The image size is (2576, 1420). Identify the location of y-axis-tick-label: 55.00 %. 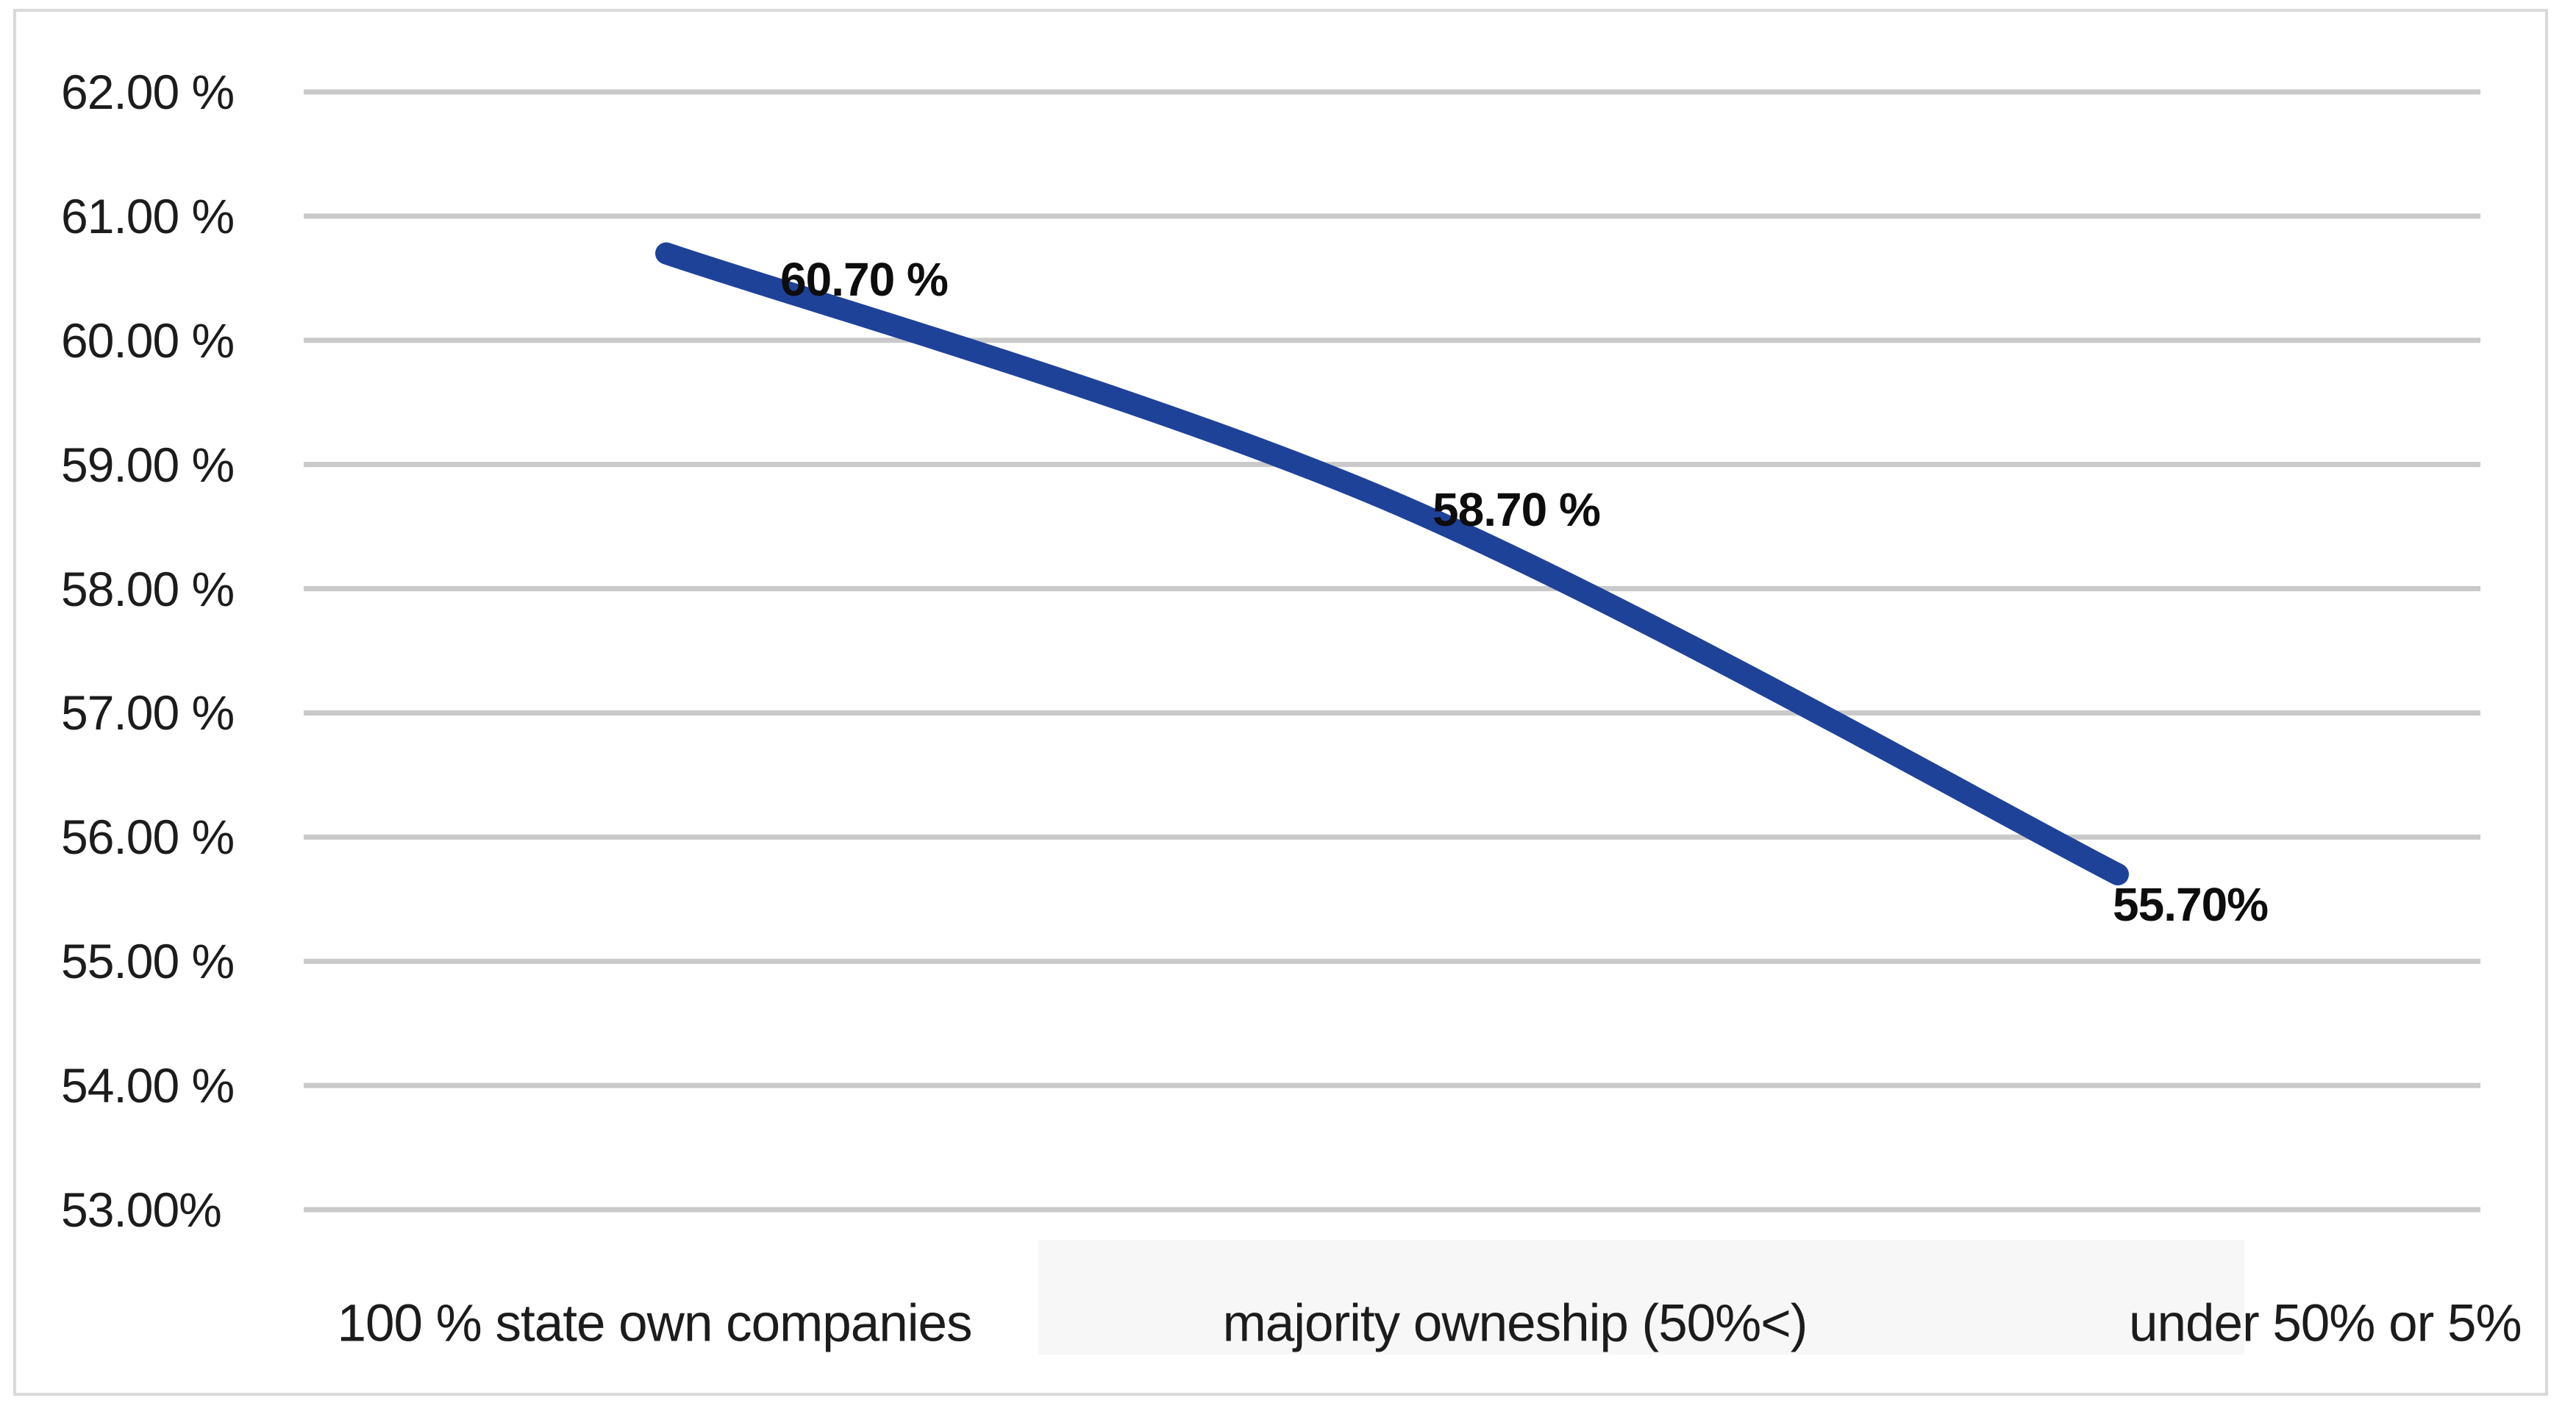
(148, 961).